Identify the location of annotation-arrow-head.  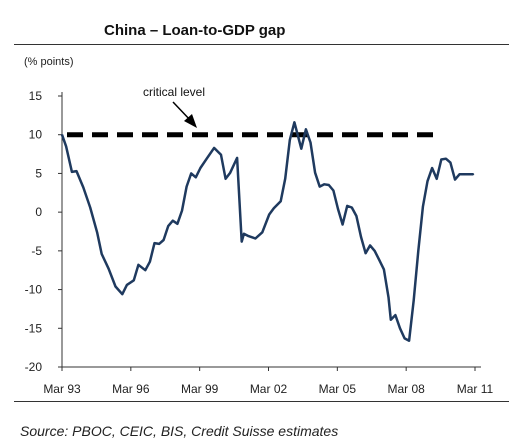
(190, 121).